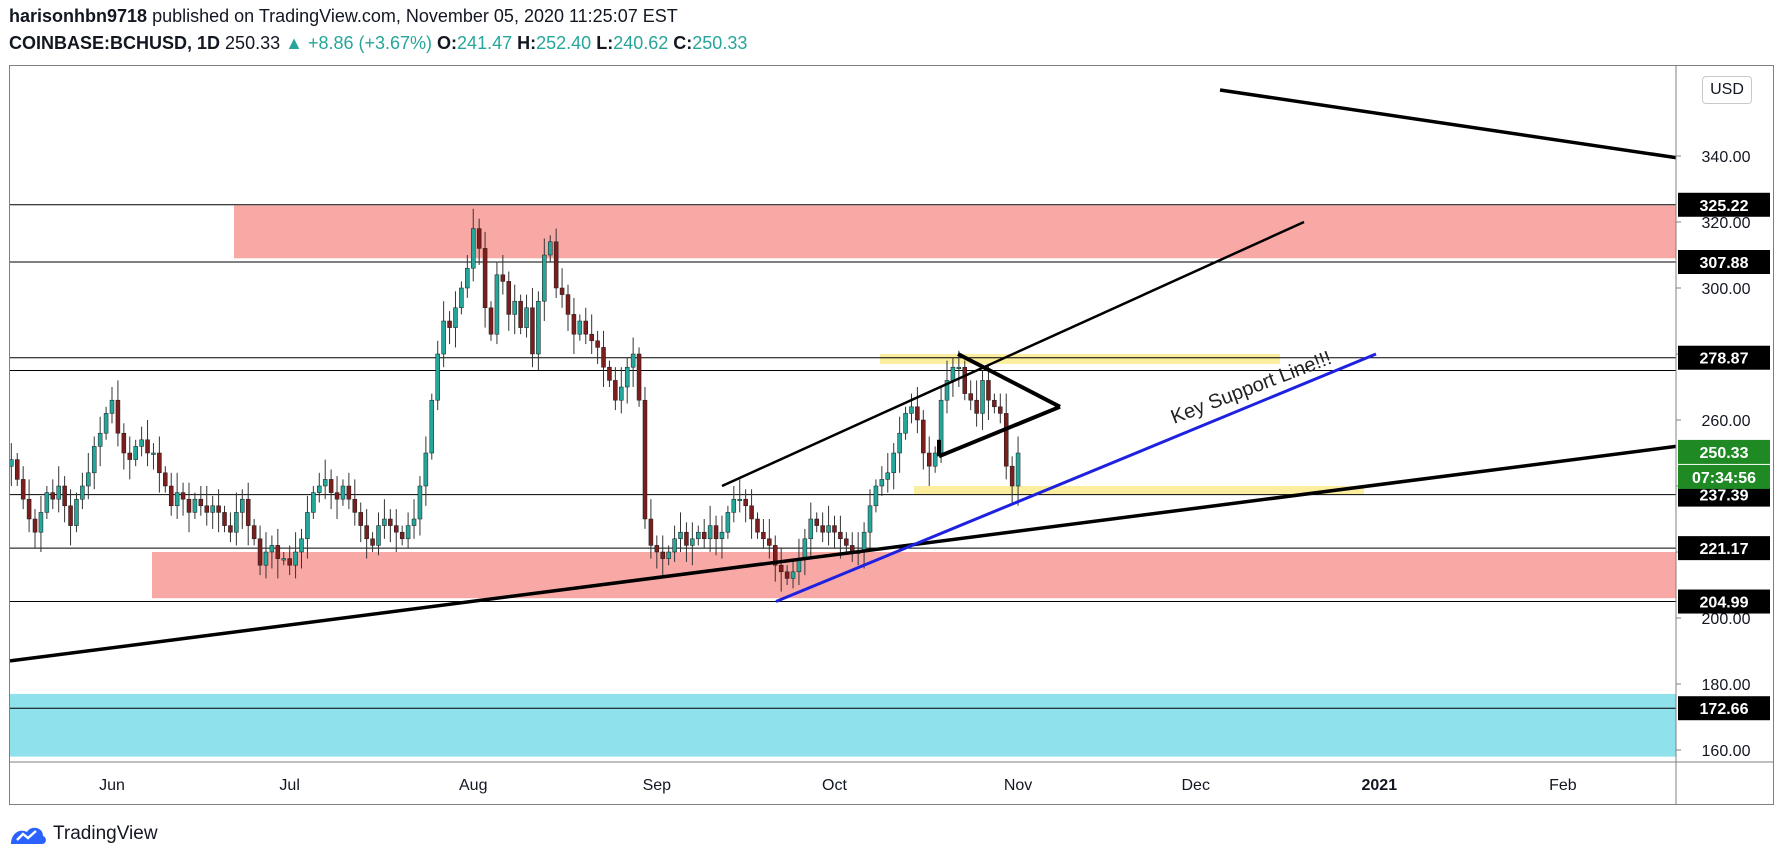 The width and height of the screenshot is (1783, 860). What do you see at coordinates (1726, 157) in the screenshot?
I see `y-tick-label: 340.00` at bounding box center [1726, 157].